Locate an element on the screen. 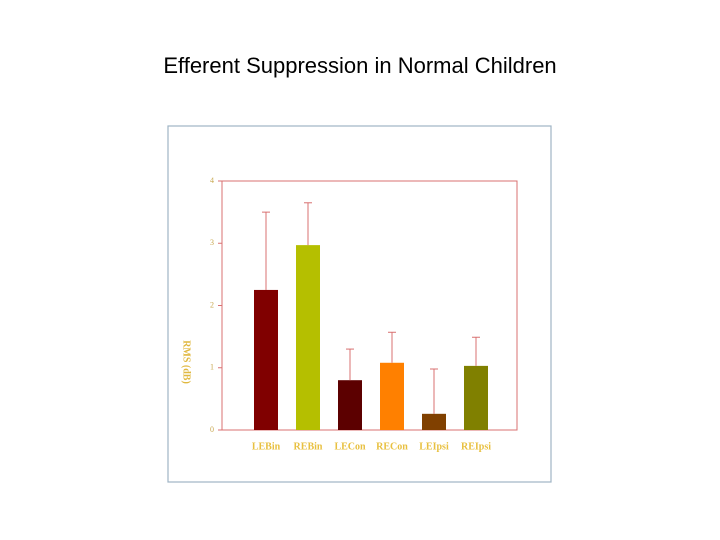  y-tick-label: 0 is located at coordinates (212, 429).